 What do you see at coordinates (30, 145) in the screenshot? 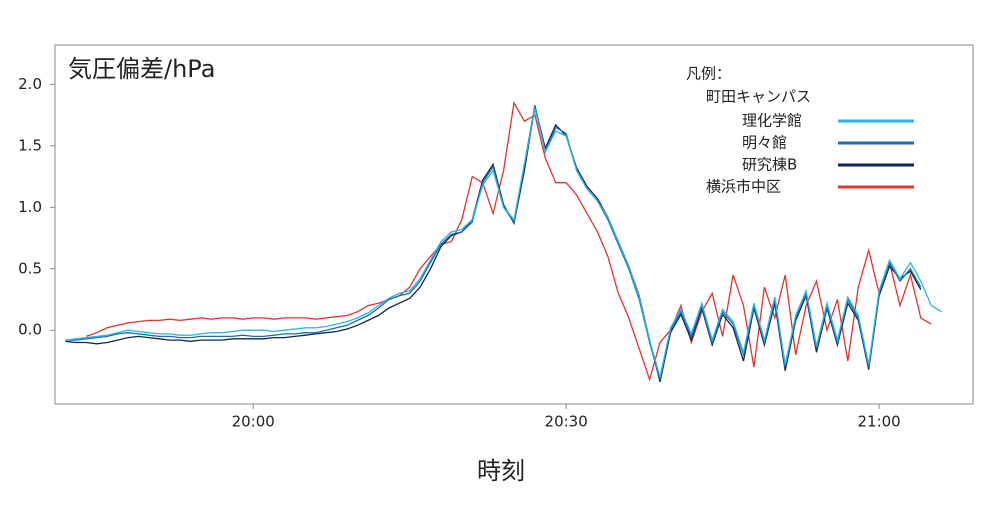
I see `y-tick-label: 1.5` at bounding box center [30, 145].